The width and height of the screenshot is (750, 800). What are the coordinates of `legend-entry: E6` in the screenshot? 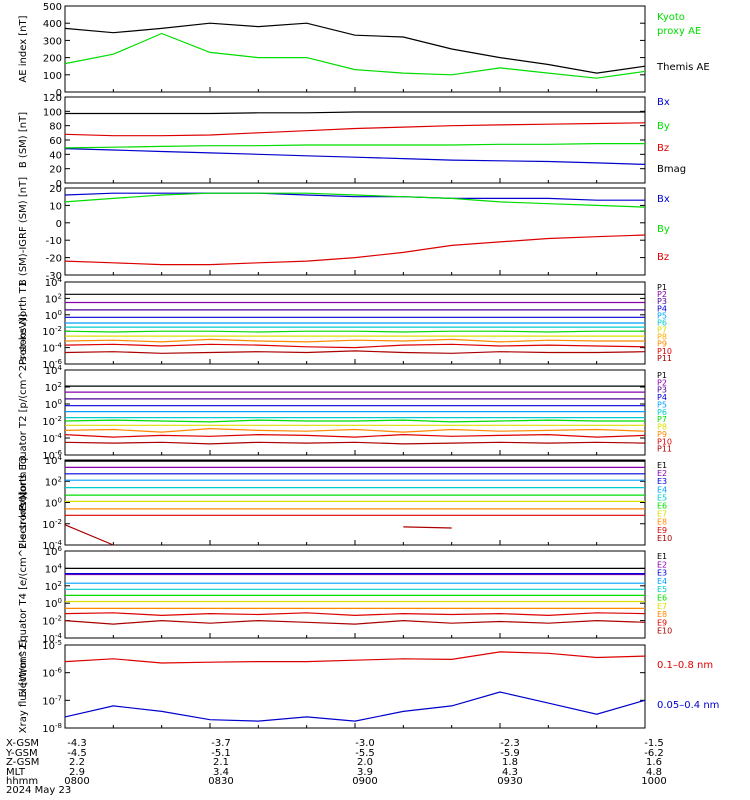 It's located at (662, 598).